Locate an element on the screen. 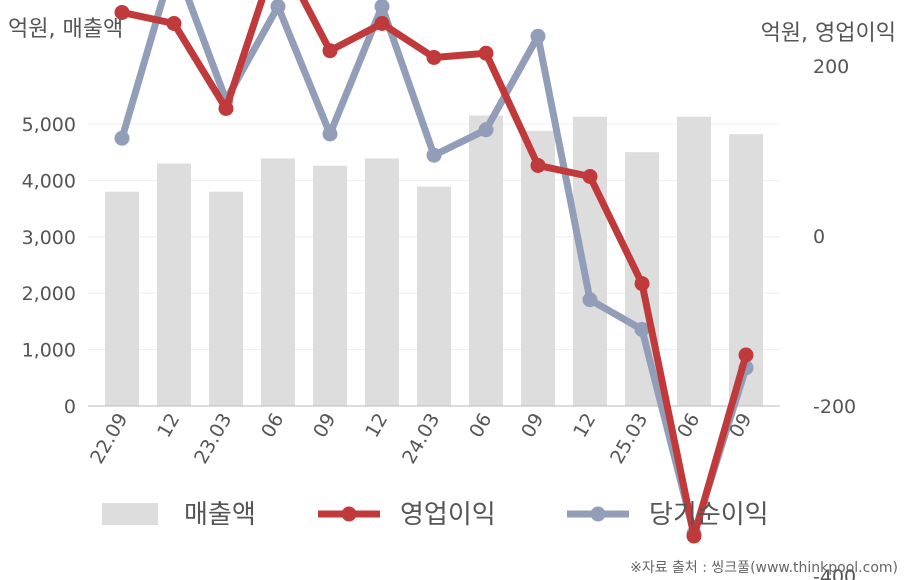  point-영업이익-23.03 is located at coordinates (226, 108).